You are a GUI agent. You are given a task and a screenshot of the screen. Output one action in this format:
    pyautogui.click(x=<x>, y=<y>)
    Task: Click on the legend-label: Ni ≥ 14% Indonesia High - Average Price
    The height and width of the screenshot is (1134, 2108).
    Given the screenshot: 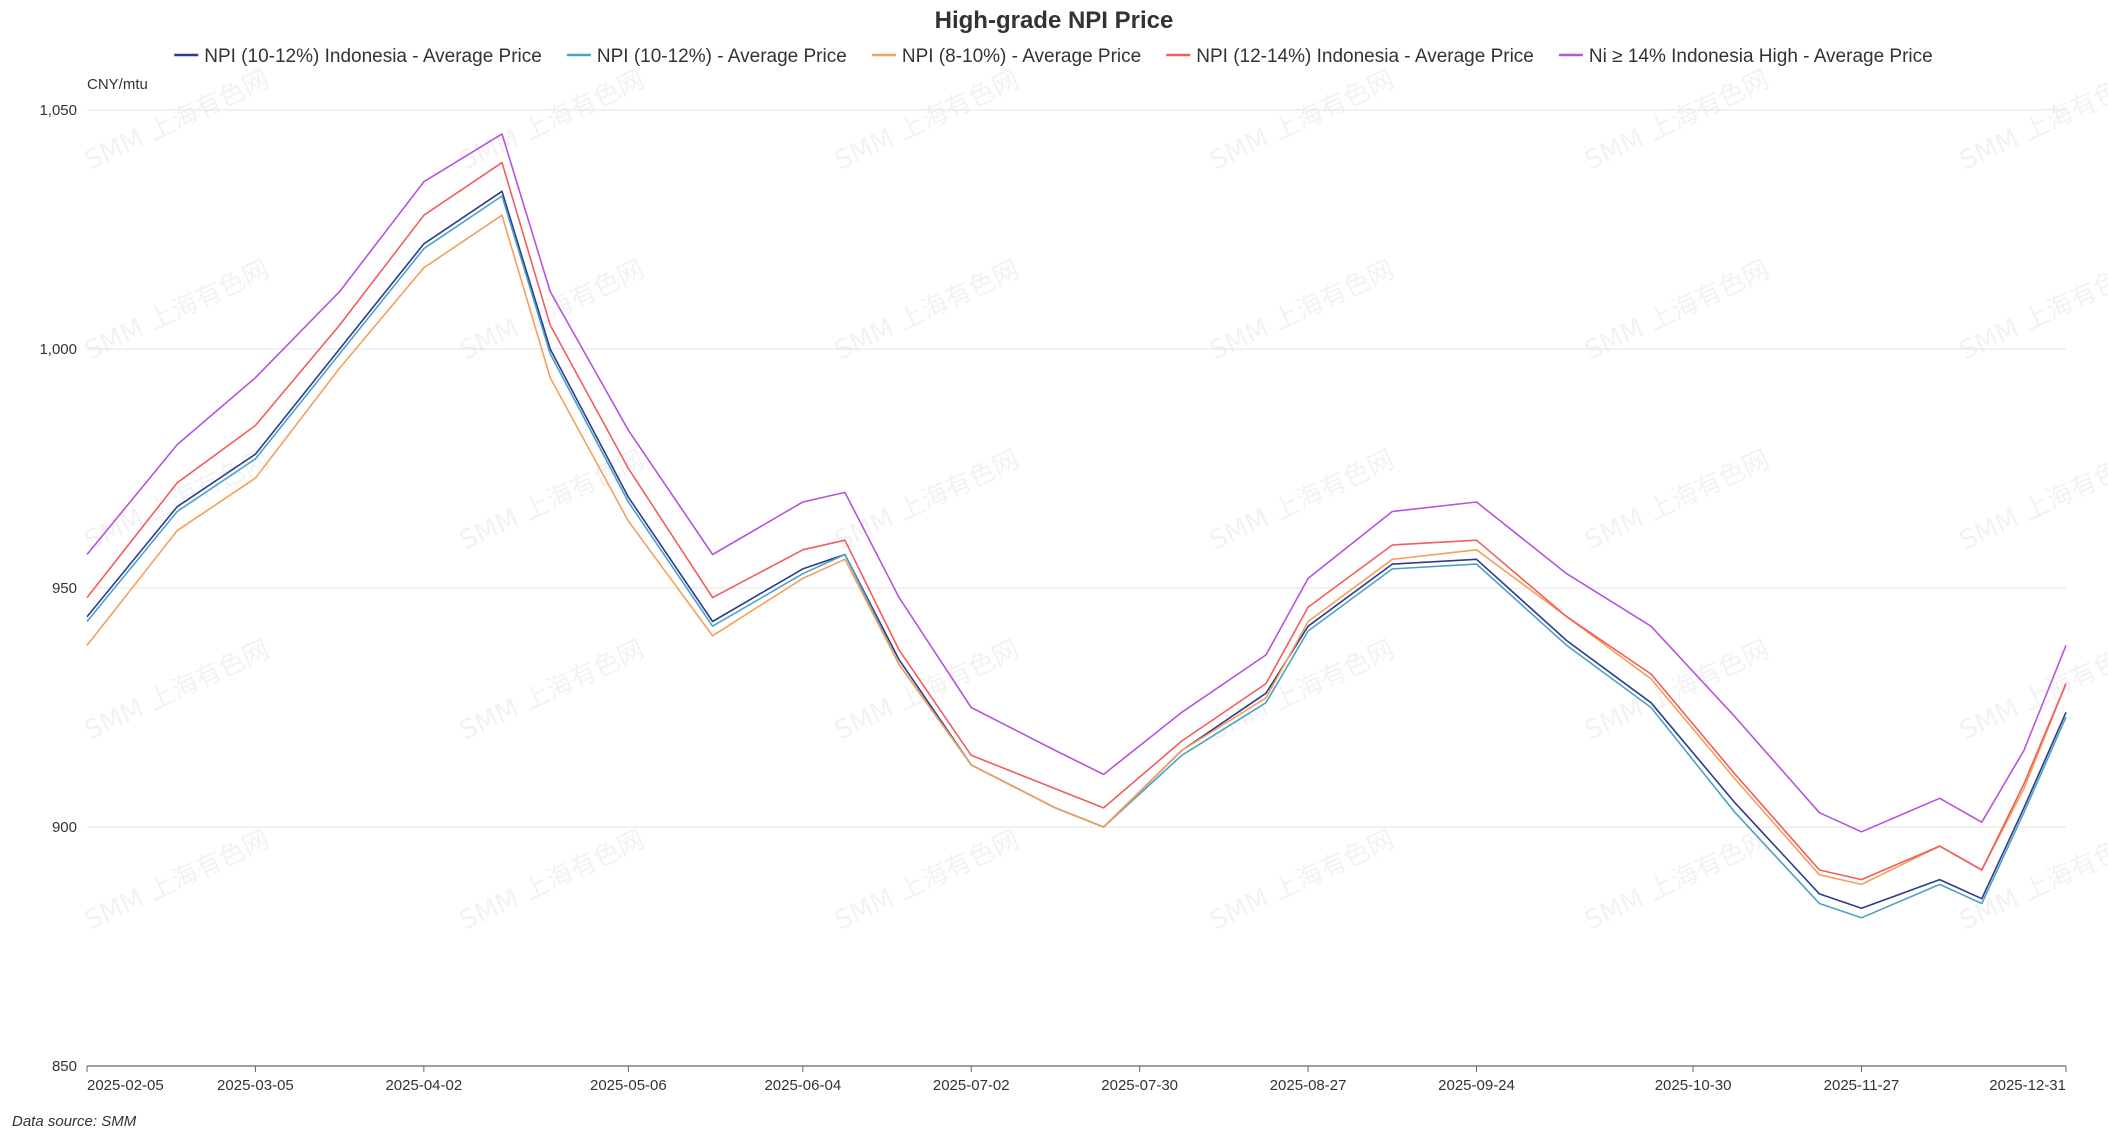 What is the action you would take?
    pyautogui.click(x=1761, y=56)
    